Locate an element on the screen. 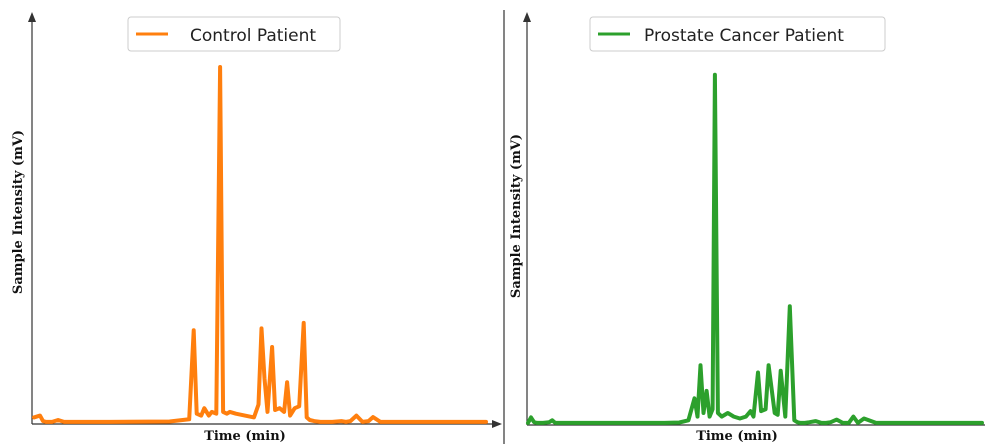 The height and width of the screenshot is (444, 989). legend-label: Control Patient is located at coordinates (253, 36).